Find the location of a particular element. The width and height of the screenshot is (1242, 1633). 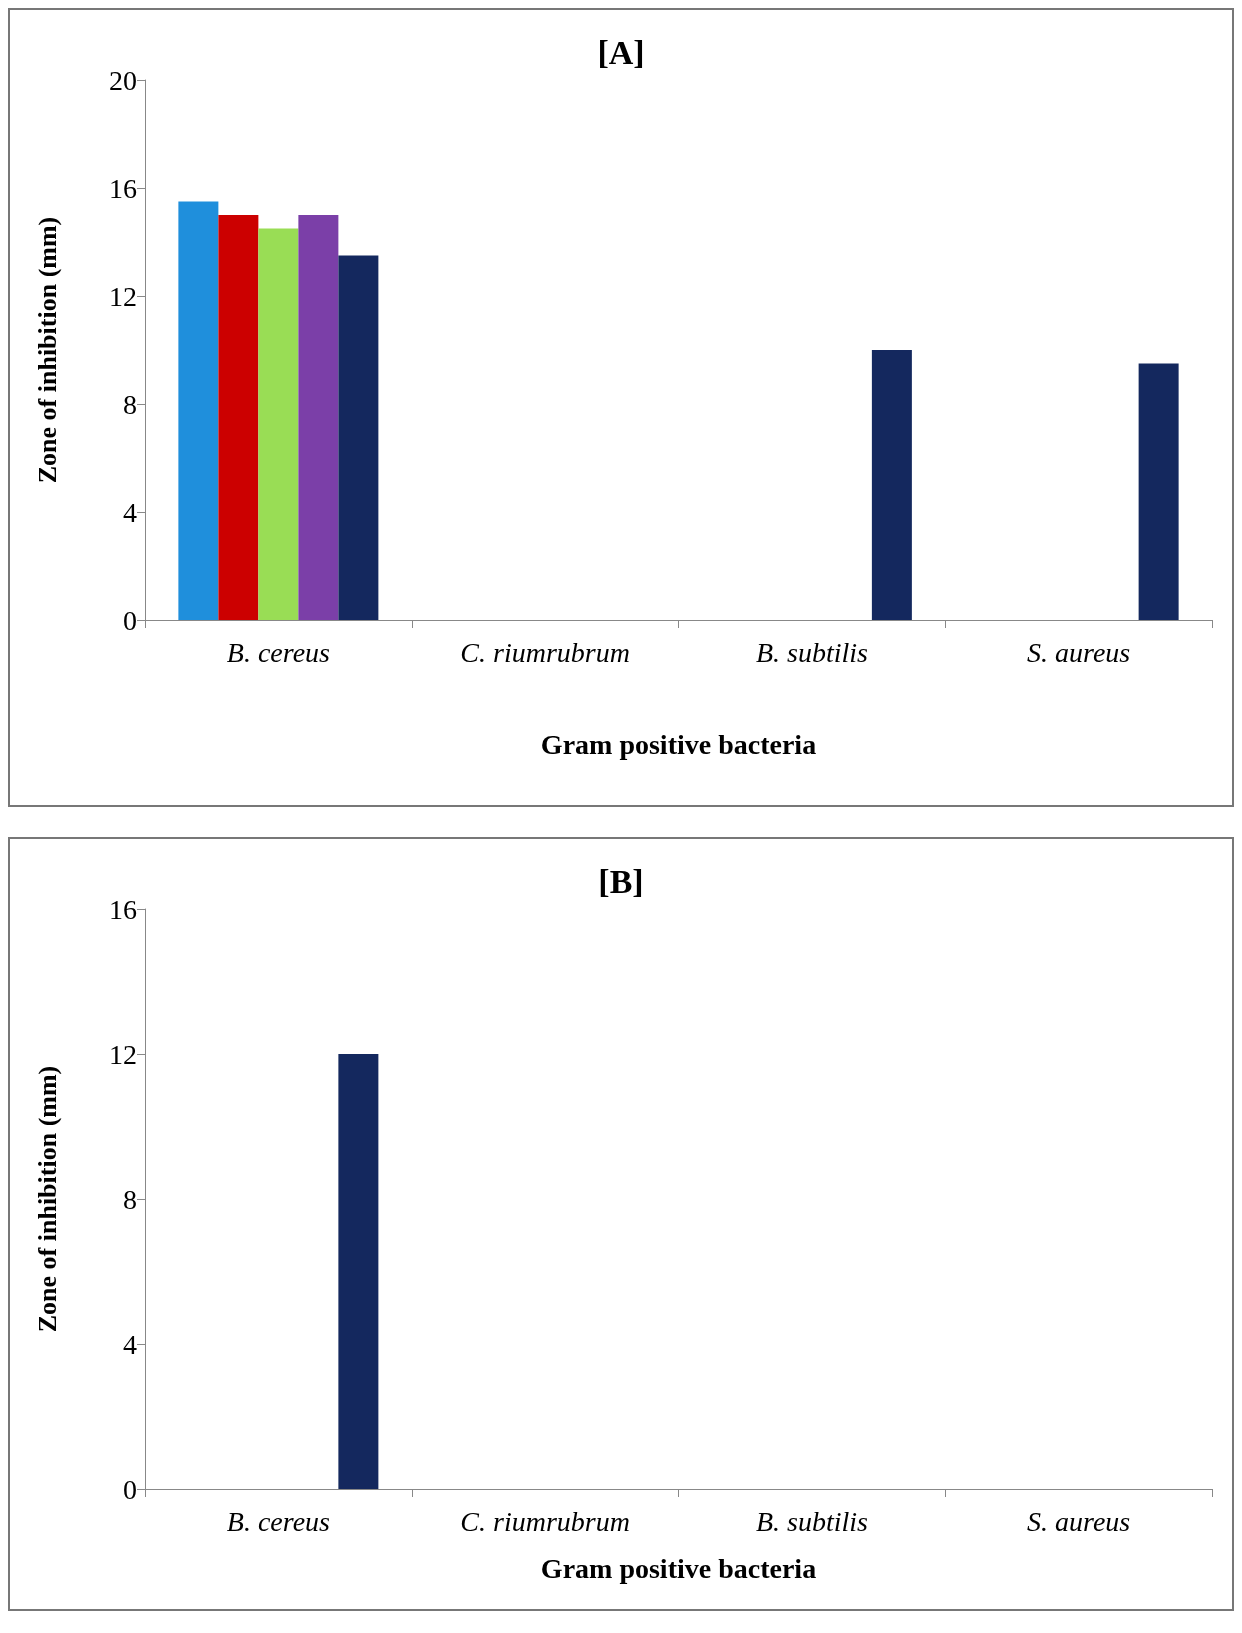

chart-title: [A] is located at coordinates (621, 52).